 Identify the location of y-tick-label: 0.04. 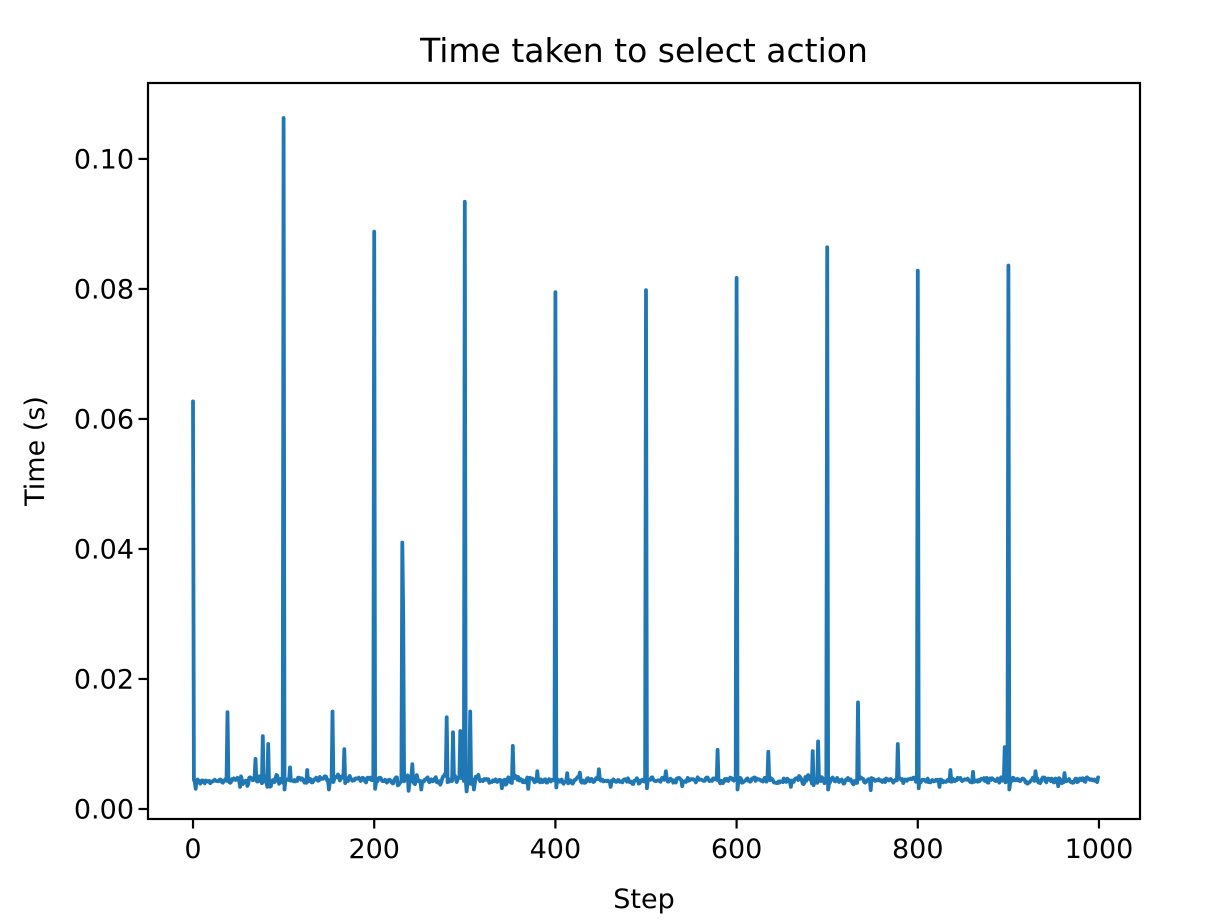
(104, 549).